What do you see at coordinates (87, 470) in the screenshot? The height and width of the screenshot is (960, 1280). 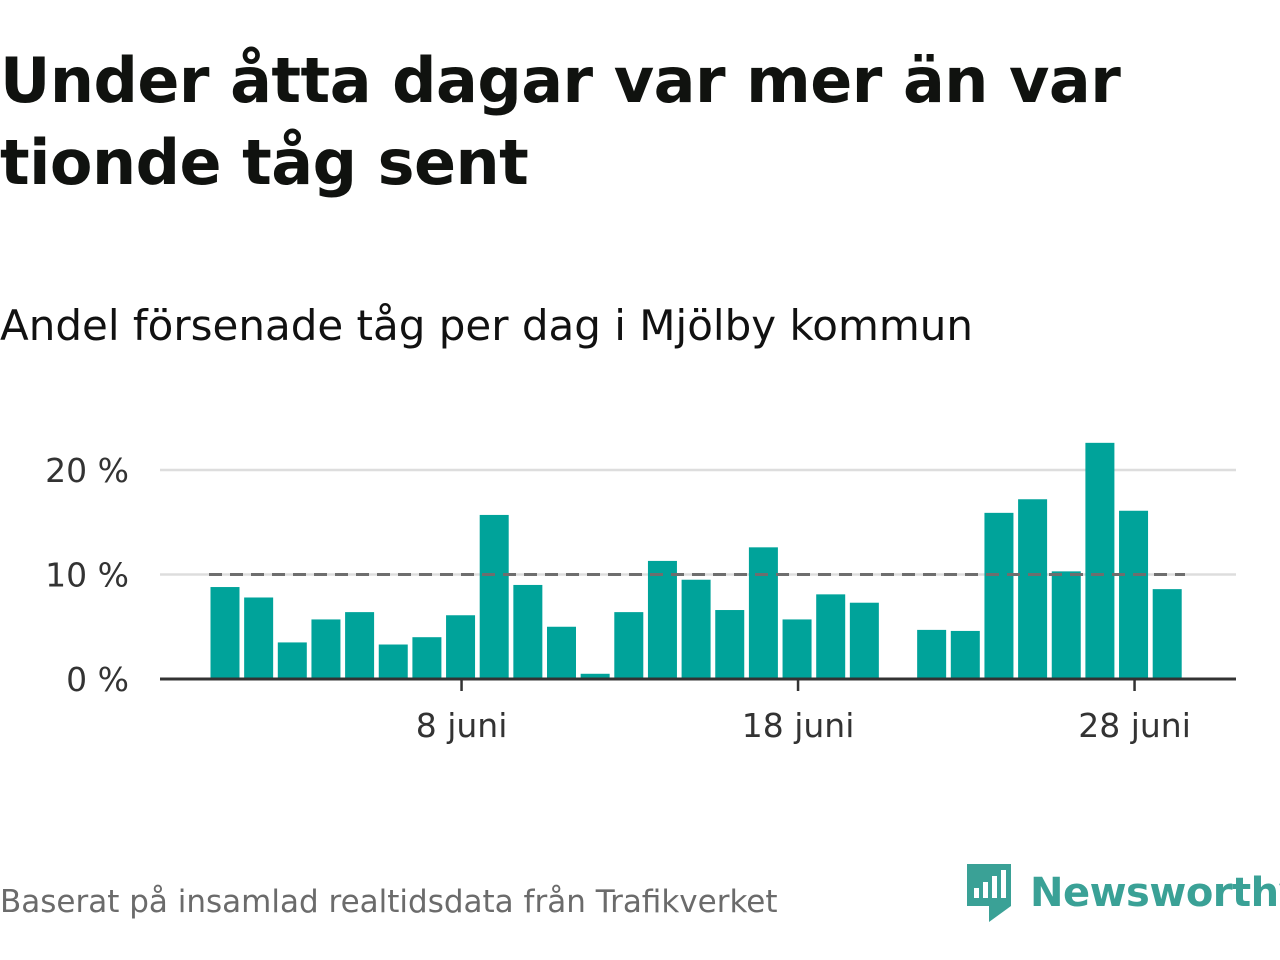 I see `y-tick-label: 20 %` at bounding box center [87, 470].